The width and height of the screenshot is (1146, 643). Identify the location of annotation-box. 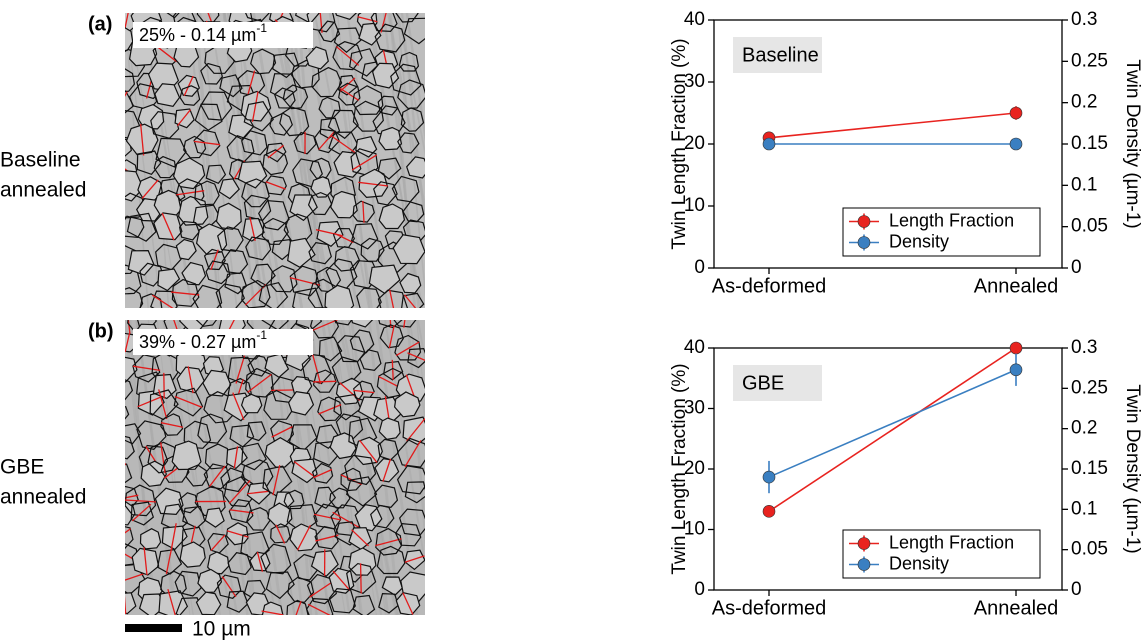
(223, 35).